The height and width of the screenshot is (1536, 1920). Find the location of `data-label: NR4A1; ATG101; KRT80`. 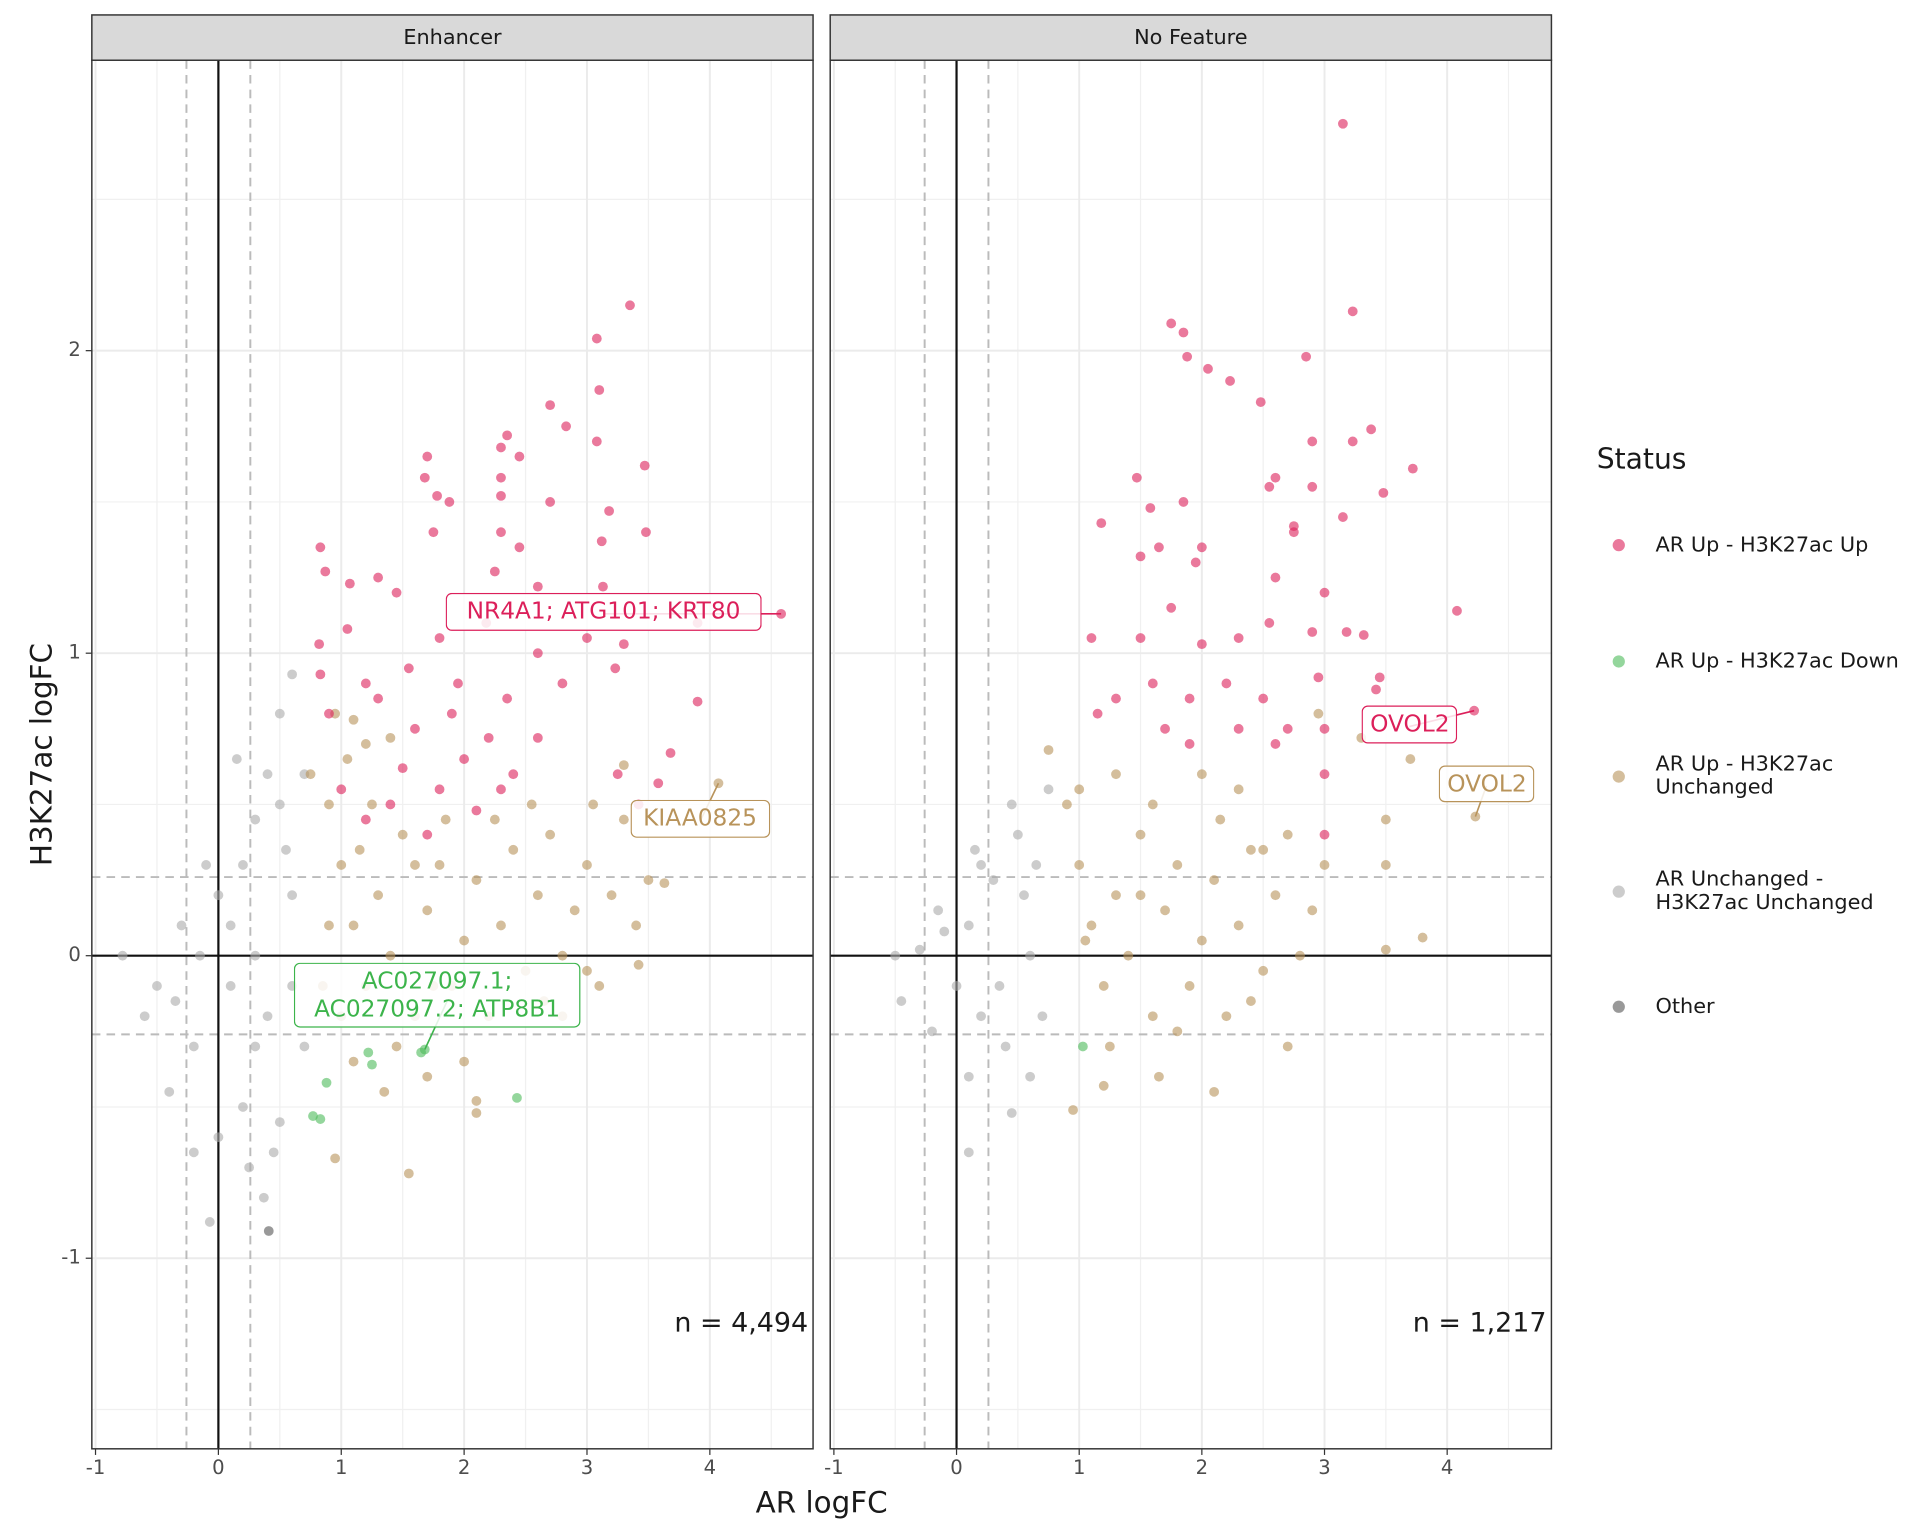

data-label: NR4A1; ATG101; KRT80 is located at coordinates (603, 612).